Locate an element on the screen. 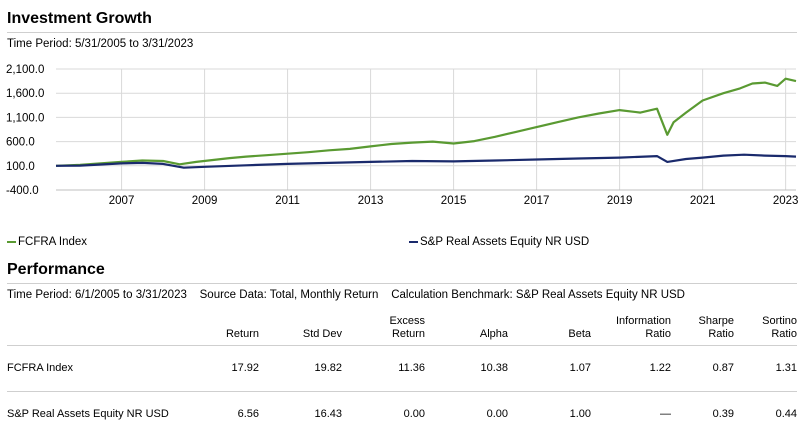 The image size is (801, 430). table-cell: 16.43 is located at coordinates (300, 410).